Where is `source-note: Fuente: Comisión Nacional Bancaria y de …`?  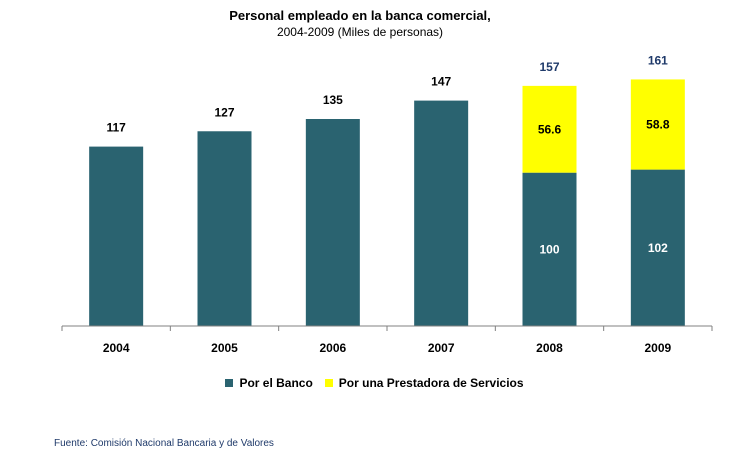
source-note: Fuente: Comisión Nacional Bancaria y de … is located at coordinates (164, 443).